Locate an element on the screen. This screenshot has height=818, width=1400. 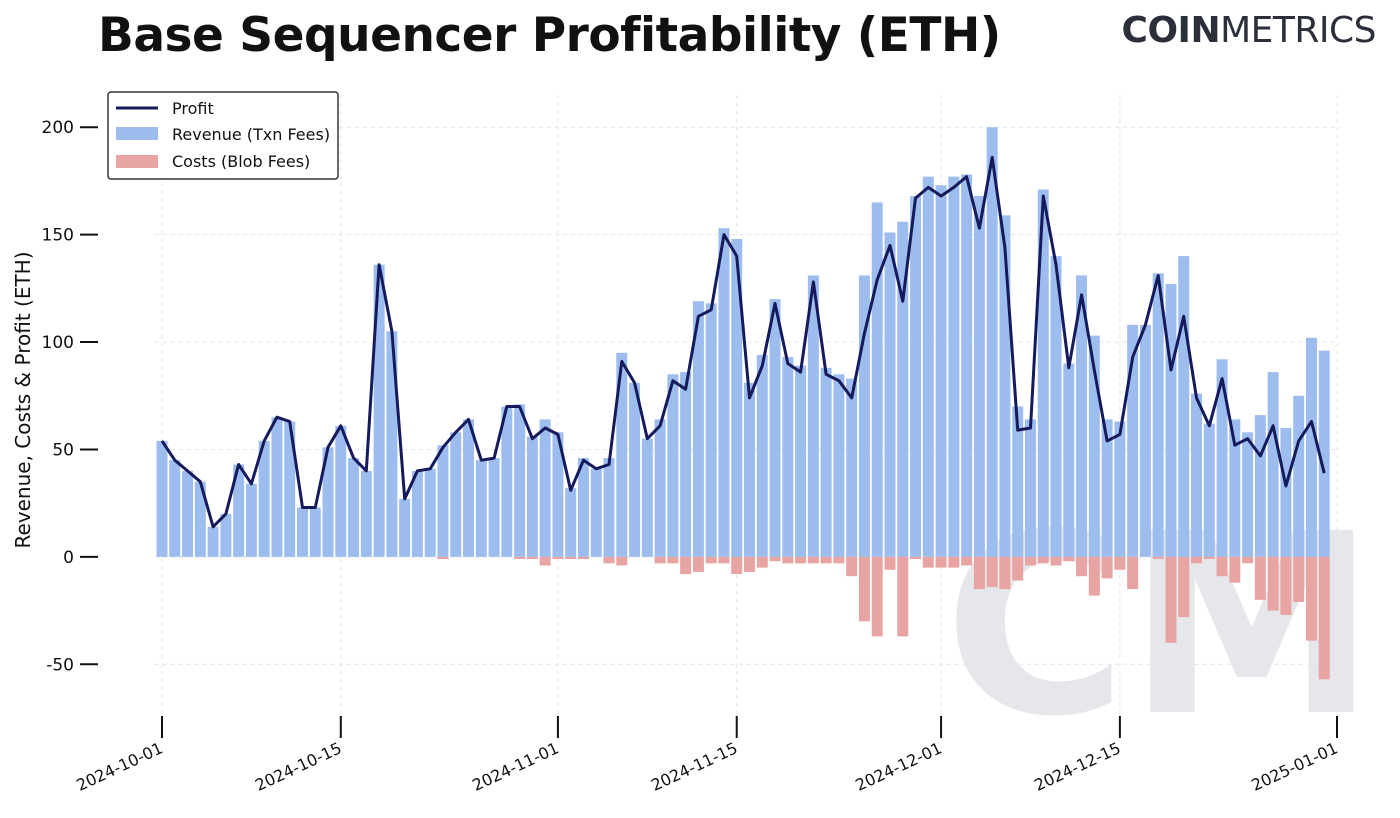
x-tick-label: 2024-12-01 is located at coordinates (898, 766).